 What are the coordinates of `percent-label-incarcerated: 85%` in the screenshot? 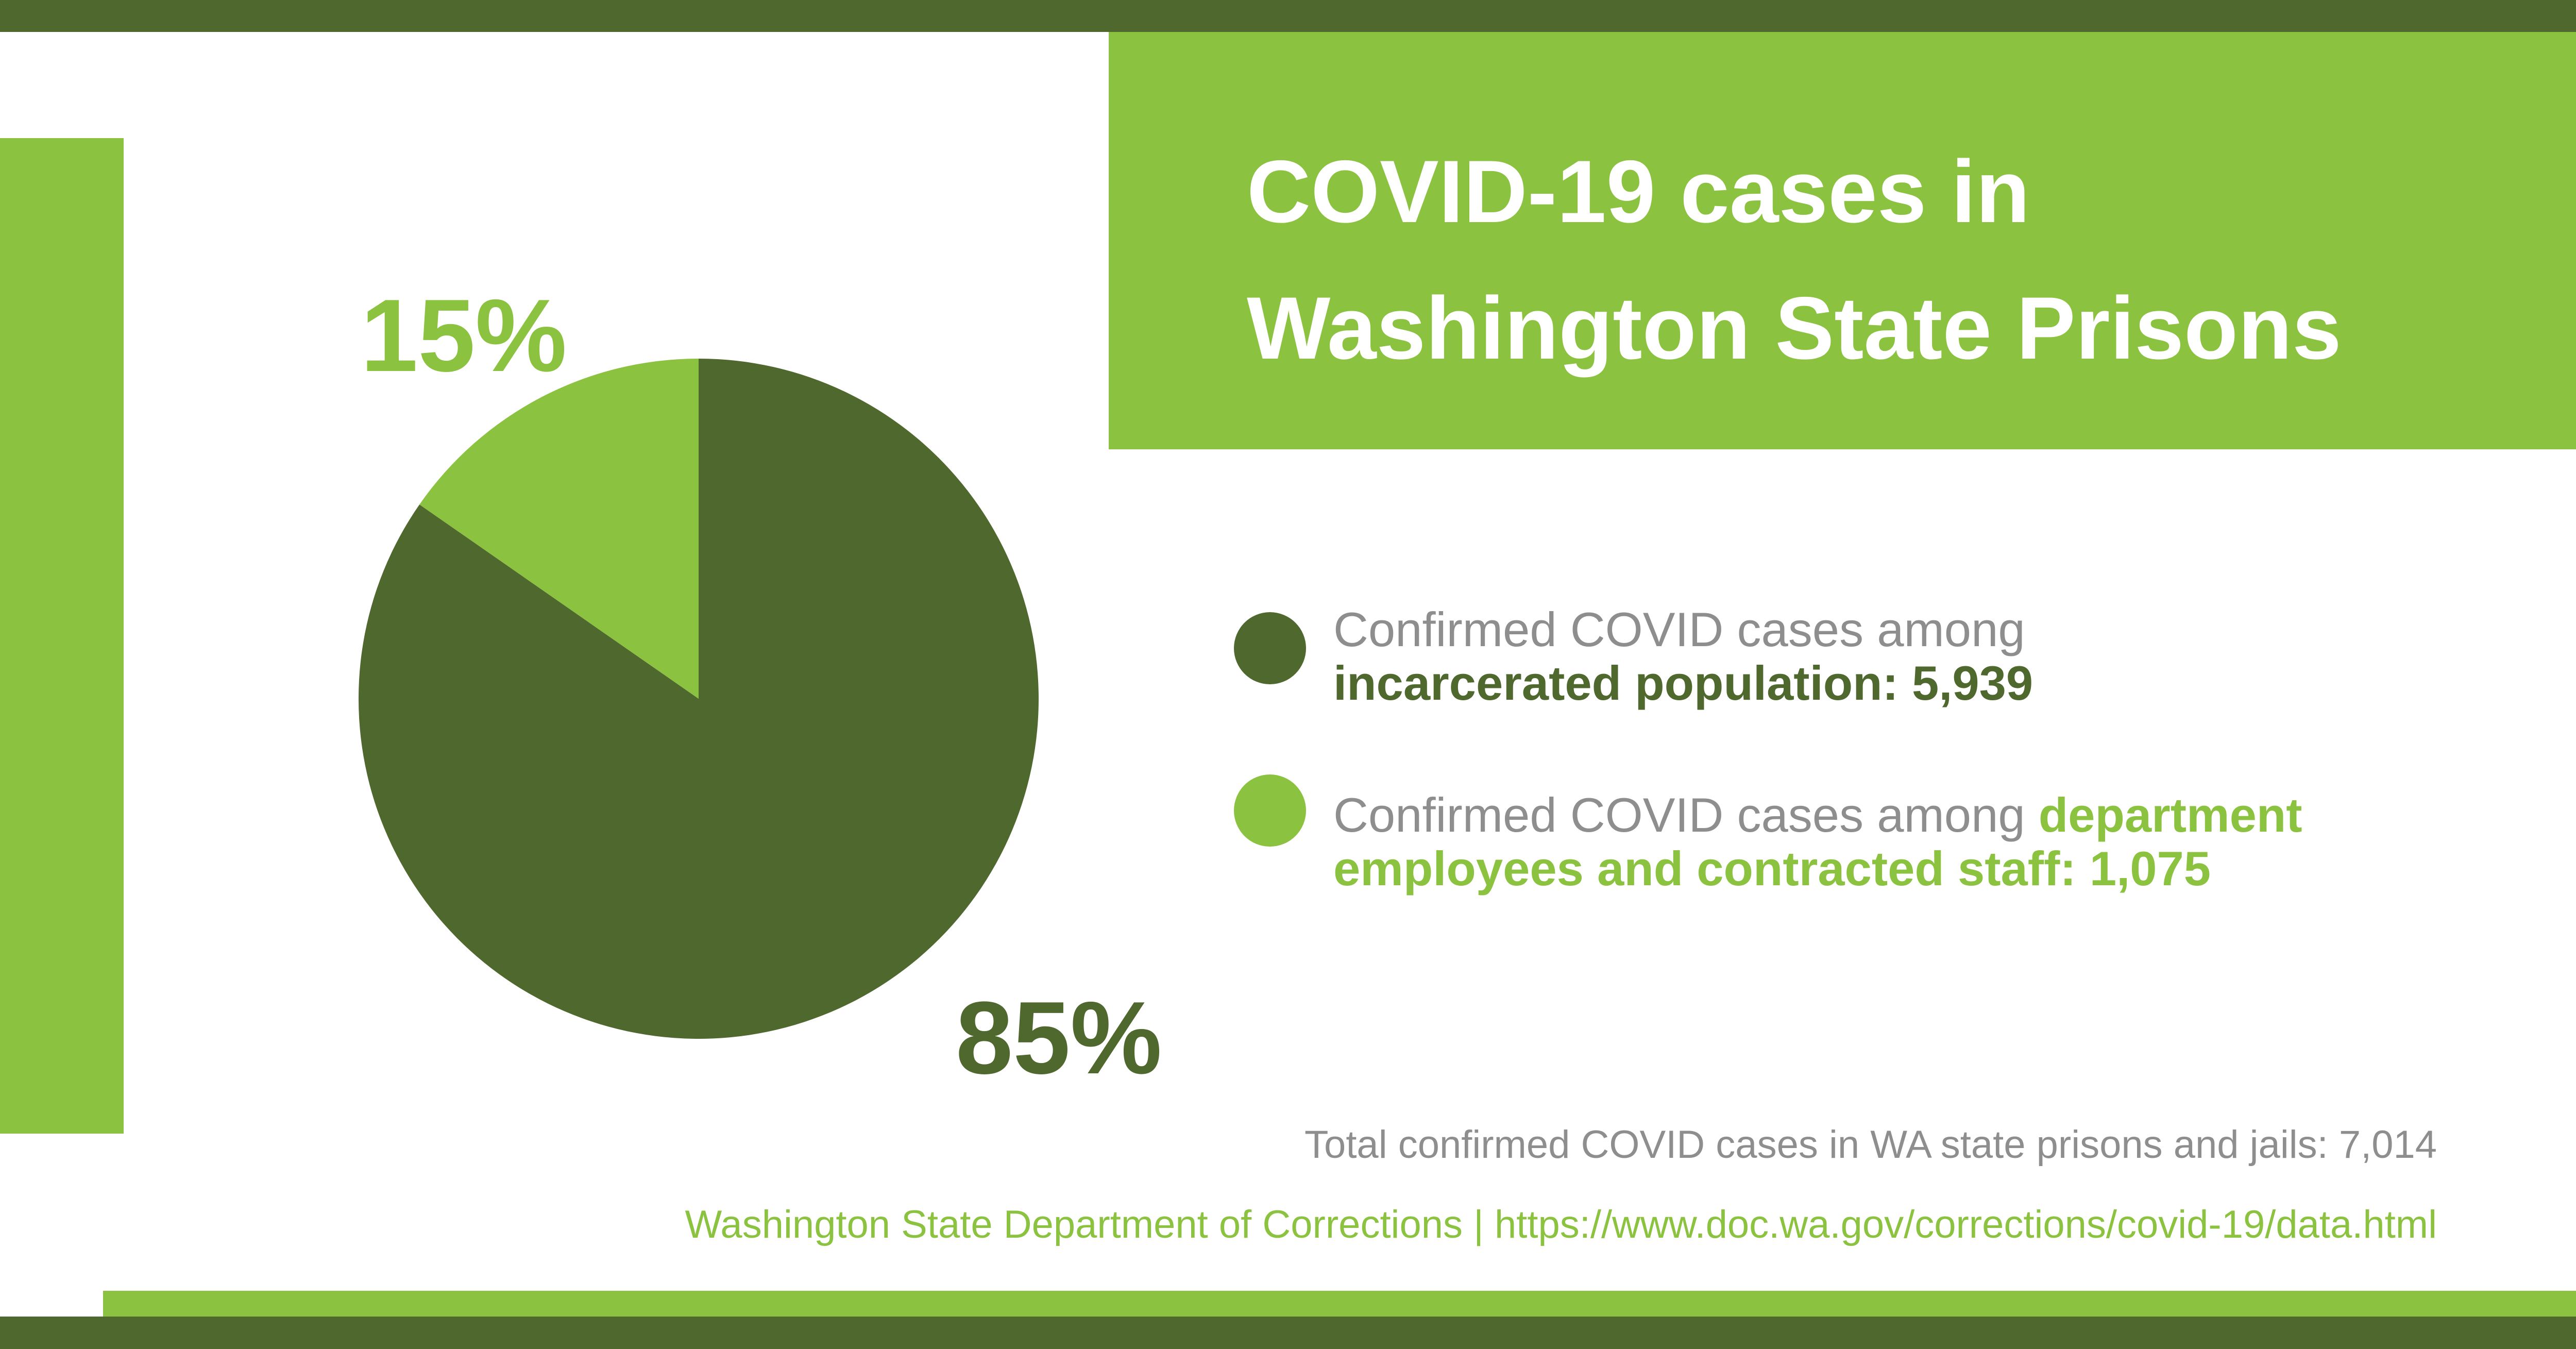 It's located at (1059, 1038).